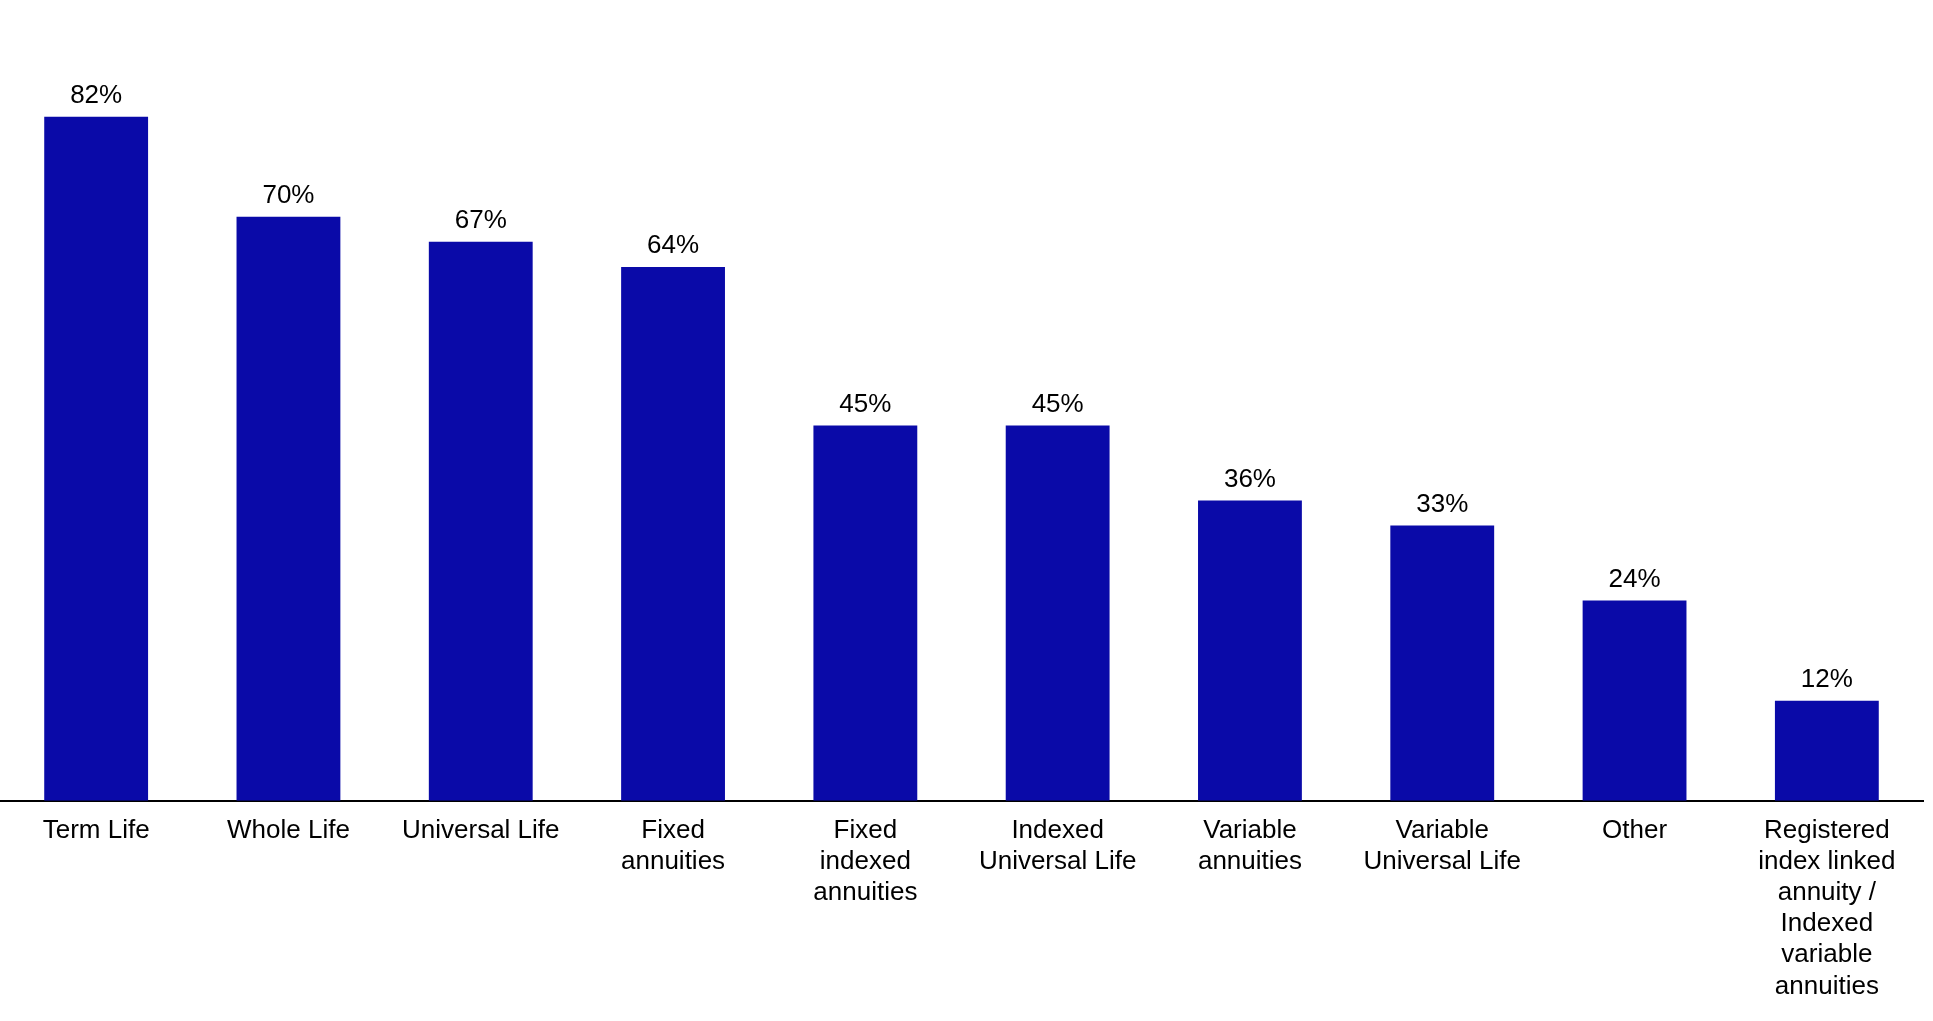 Image resolution: width=1933 pixels, height=1021 pixels. Describe the element at coordinates (1827, 906) in the screenshot. I see `x-tick-label: Registered index linked annuity / Indexed variable annuities` at that location.